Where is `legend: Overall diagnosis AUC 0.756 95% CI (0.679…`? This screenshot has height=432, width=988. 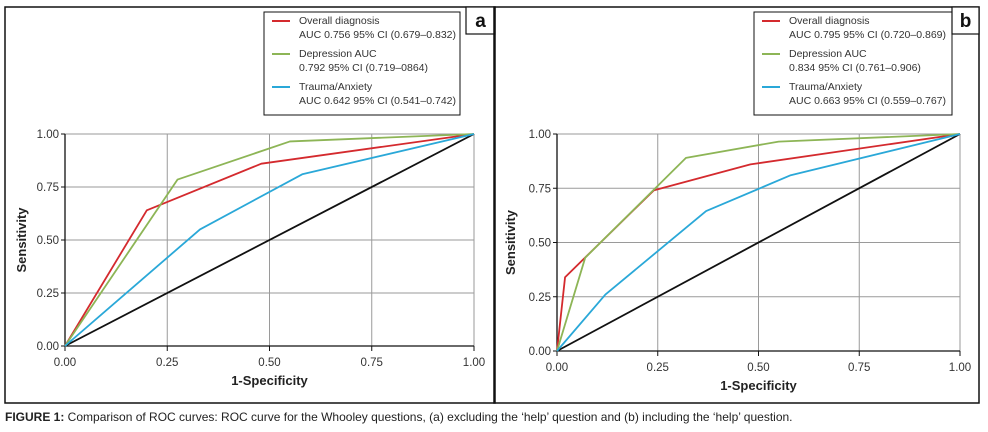 legend: Overall diagnosis AUC 0.756 95% CI (0.679… is located at coordinates (362, 63).